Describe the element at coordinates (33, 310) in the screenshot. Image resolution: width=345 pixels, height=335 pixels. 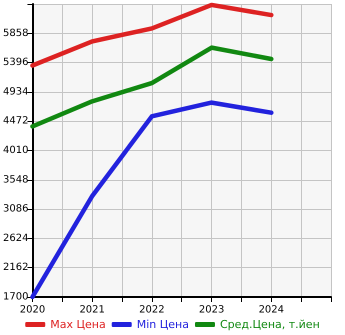
I see `x-tick-label: 2020` at that location.